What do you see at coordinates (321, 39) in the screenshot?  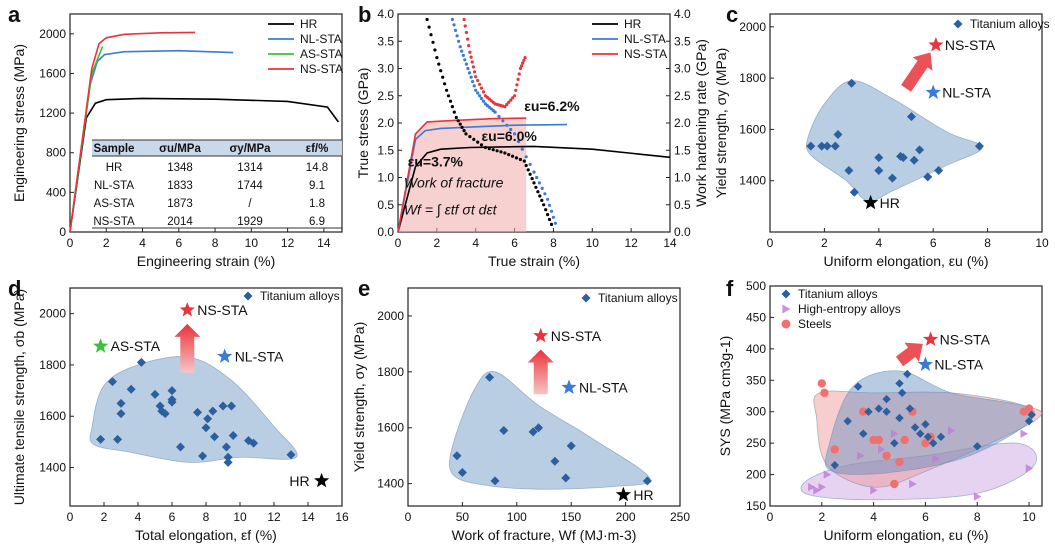 I see `legend-label: NL-STA` at bounding box center [321, 39].